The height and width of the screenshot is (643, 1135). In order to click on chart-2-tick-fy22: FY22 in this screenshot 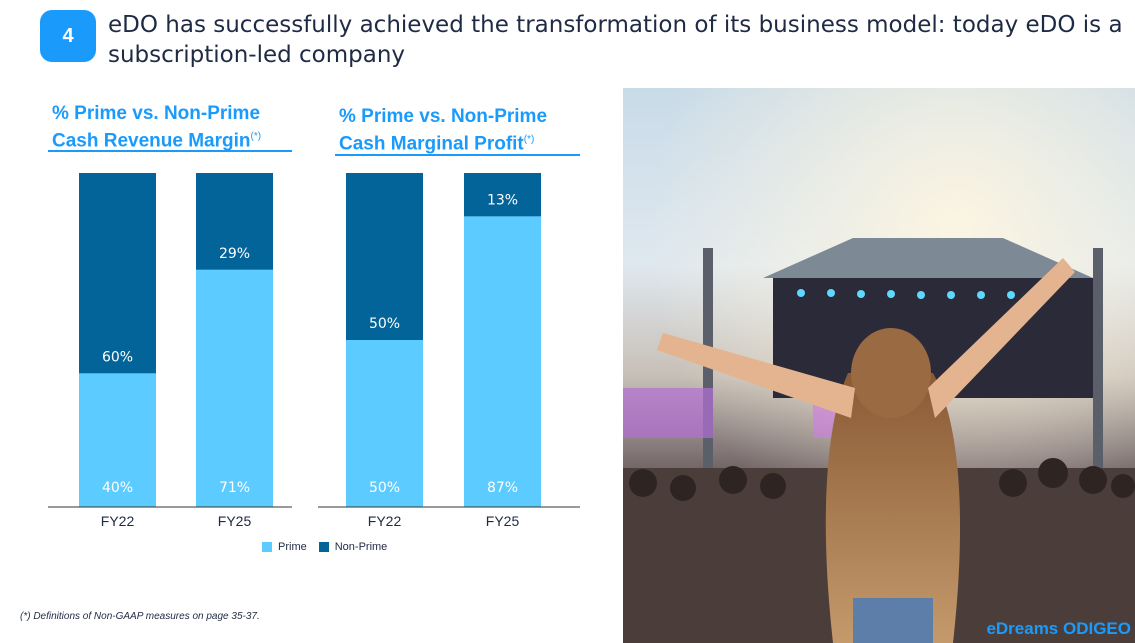, I will do `click(385, 521)`.